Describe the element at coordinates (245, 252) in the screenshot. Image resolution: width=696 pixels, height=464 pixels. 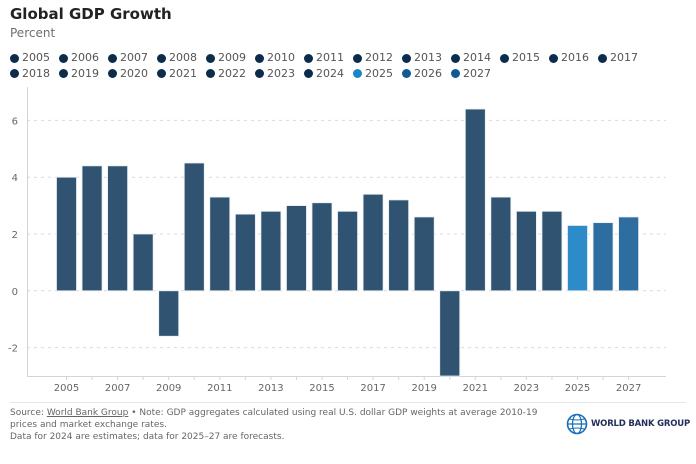
I see `bar-2012` at that location.